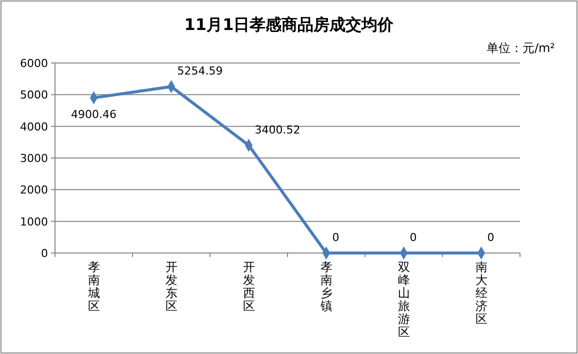 Image resolution: width=578 pixels, height=354 pixels. I want to click on y-tick-label: 1000, so click(34, 221).